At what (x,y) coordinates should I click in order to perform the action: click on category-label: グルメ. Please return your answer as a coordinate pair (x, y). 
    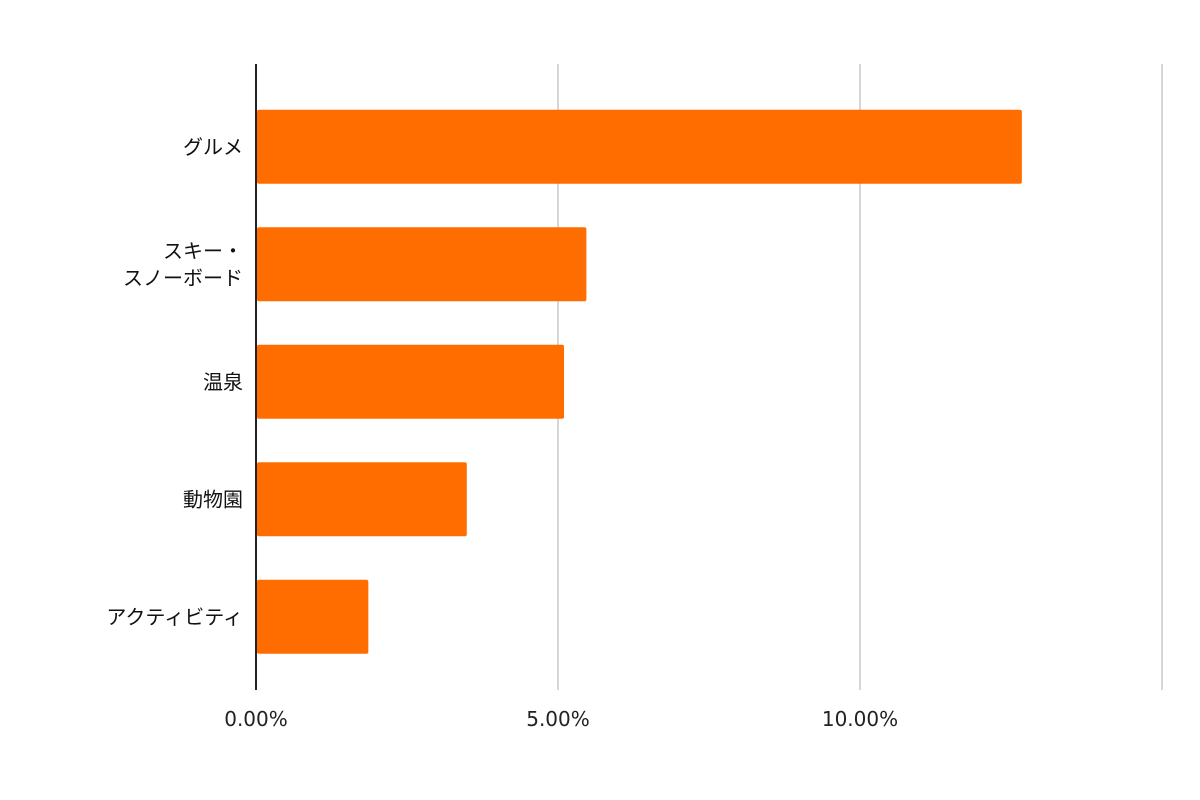
    Looking at the image, I should click on (213, 147).